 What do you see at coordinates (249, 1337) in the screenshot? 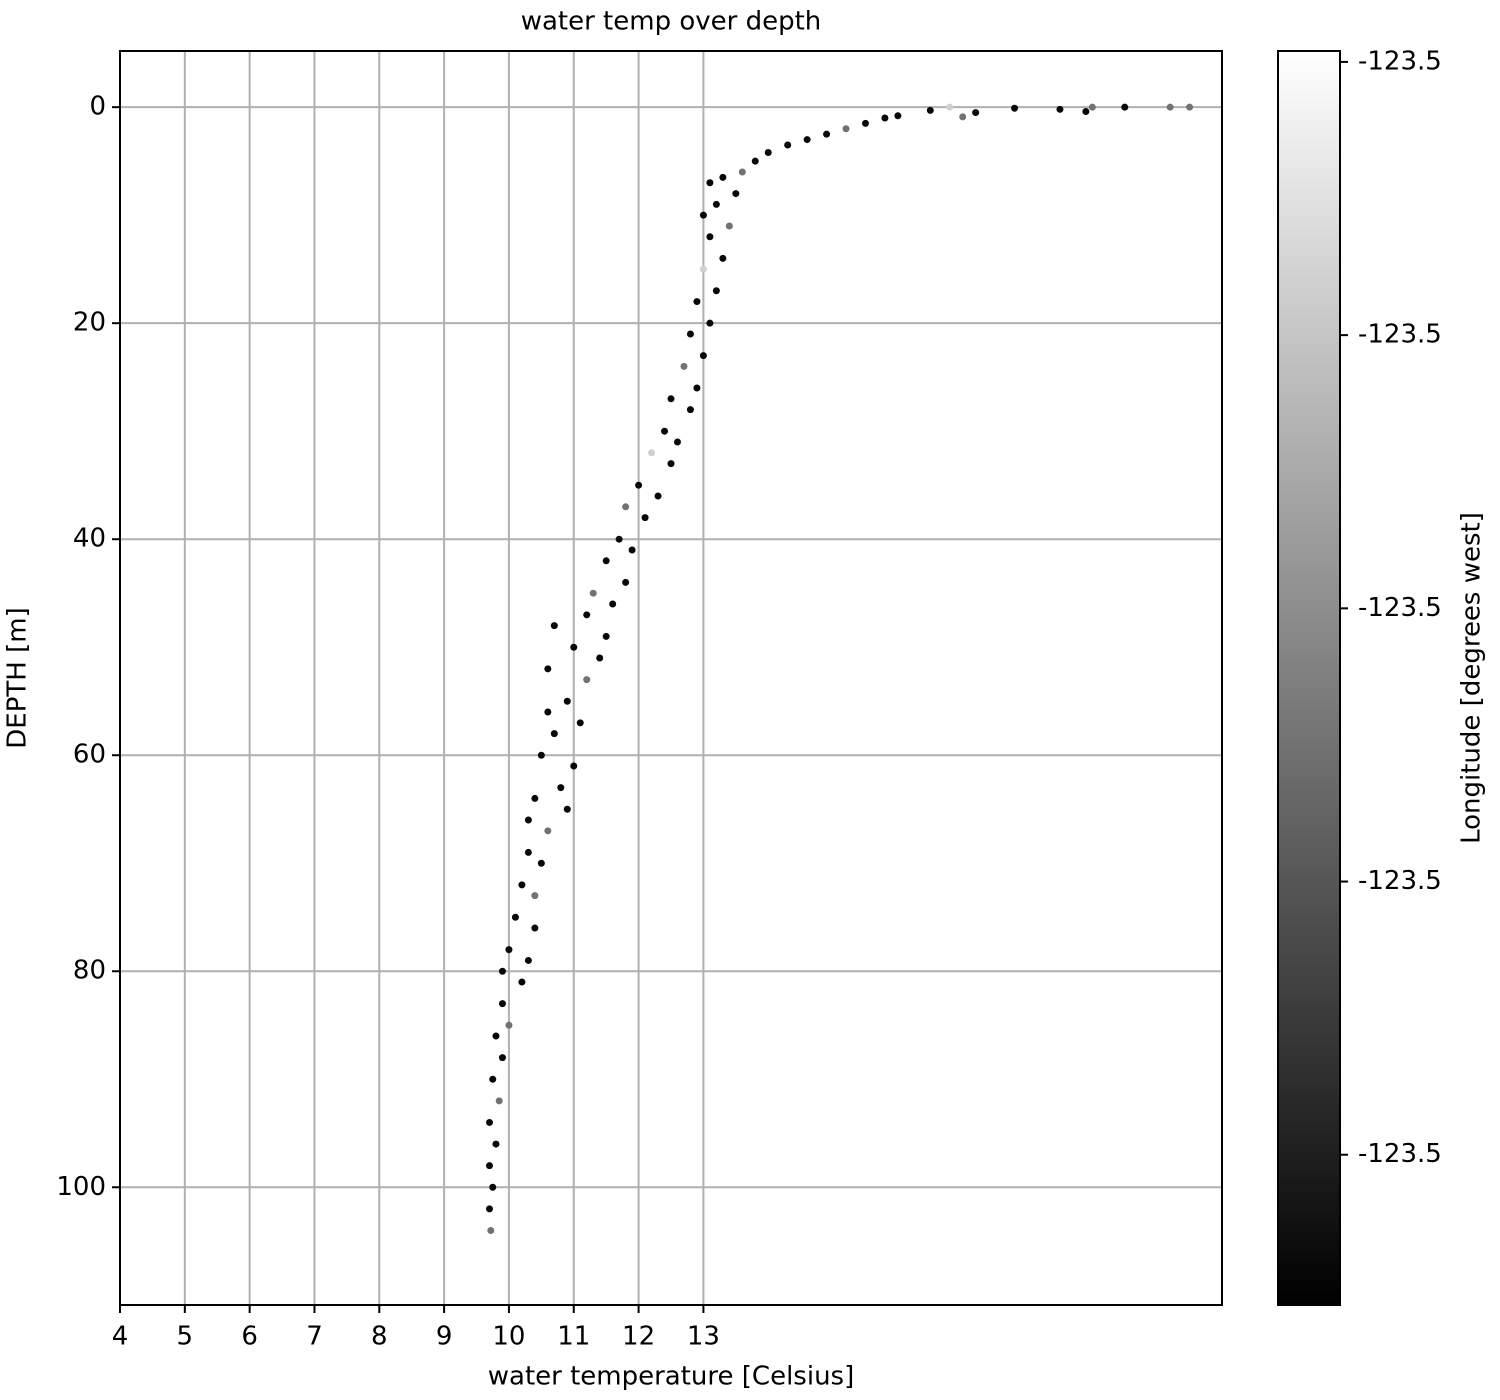
I see `x-tick-label: 6` at bounding box center [249, 1337].